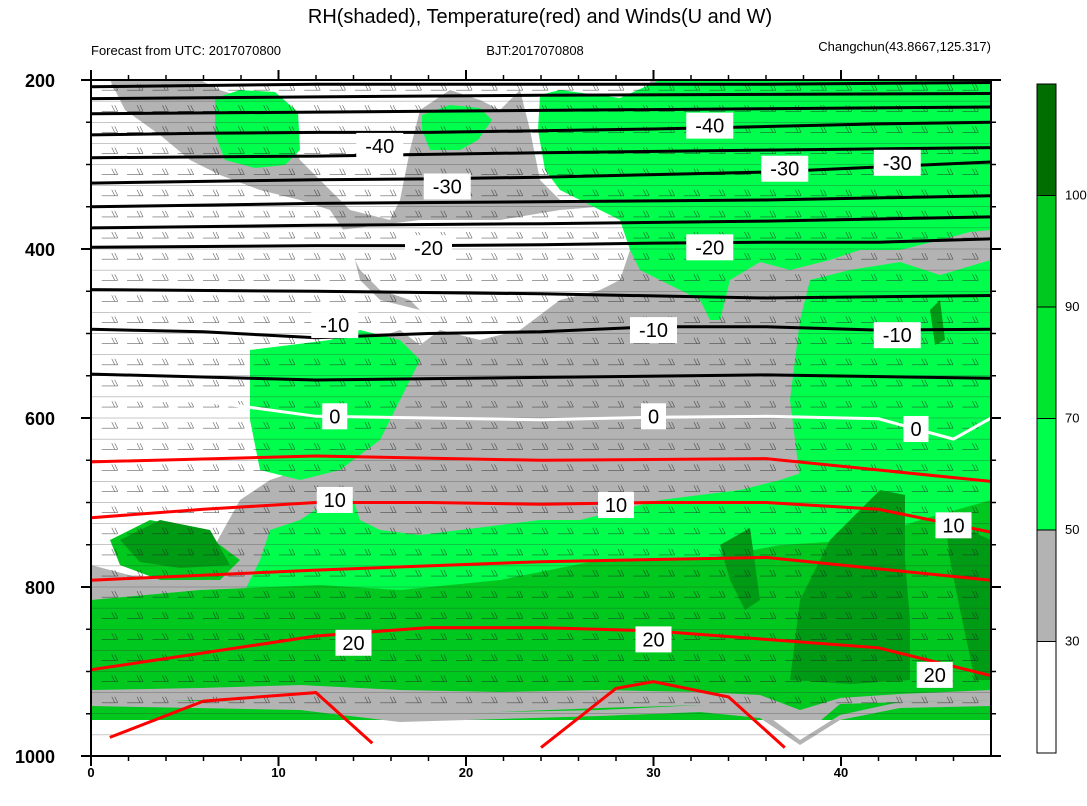 The width and height of the screenshot is (1087, 806). I want to click on rh-below-surface, so click(541, 738).